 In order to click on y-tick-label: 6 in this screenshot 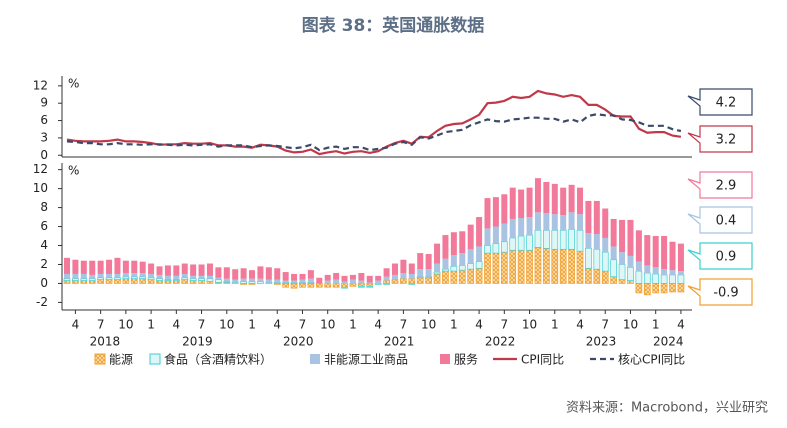, I will do `click(44, 120)`.